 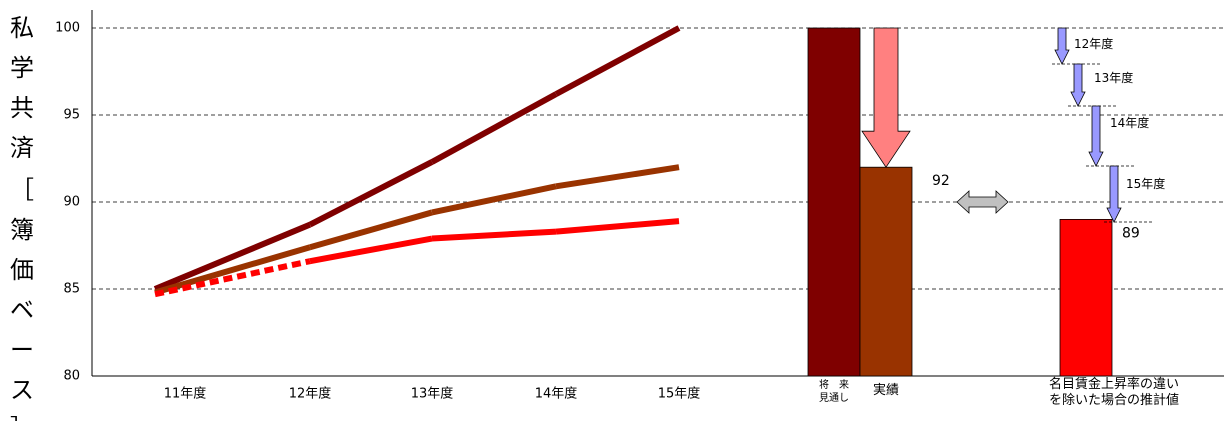 What do you see at coordinates (71, 202) in the screenshot?
I see `y-tick-label: 90` at bounding box center [71, 202].